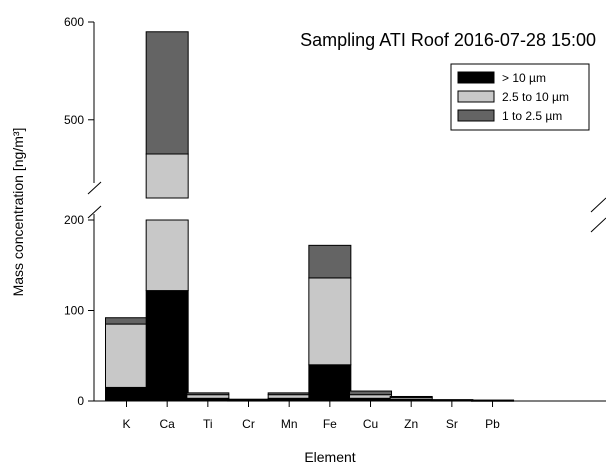  I want to click on right-break-mark-lower, so click(598, 225).